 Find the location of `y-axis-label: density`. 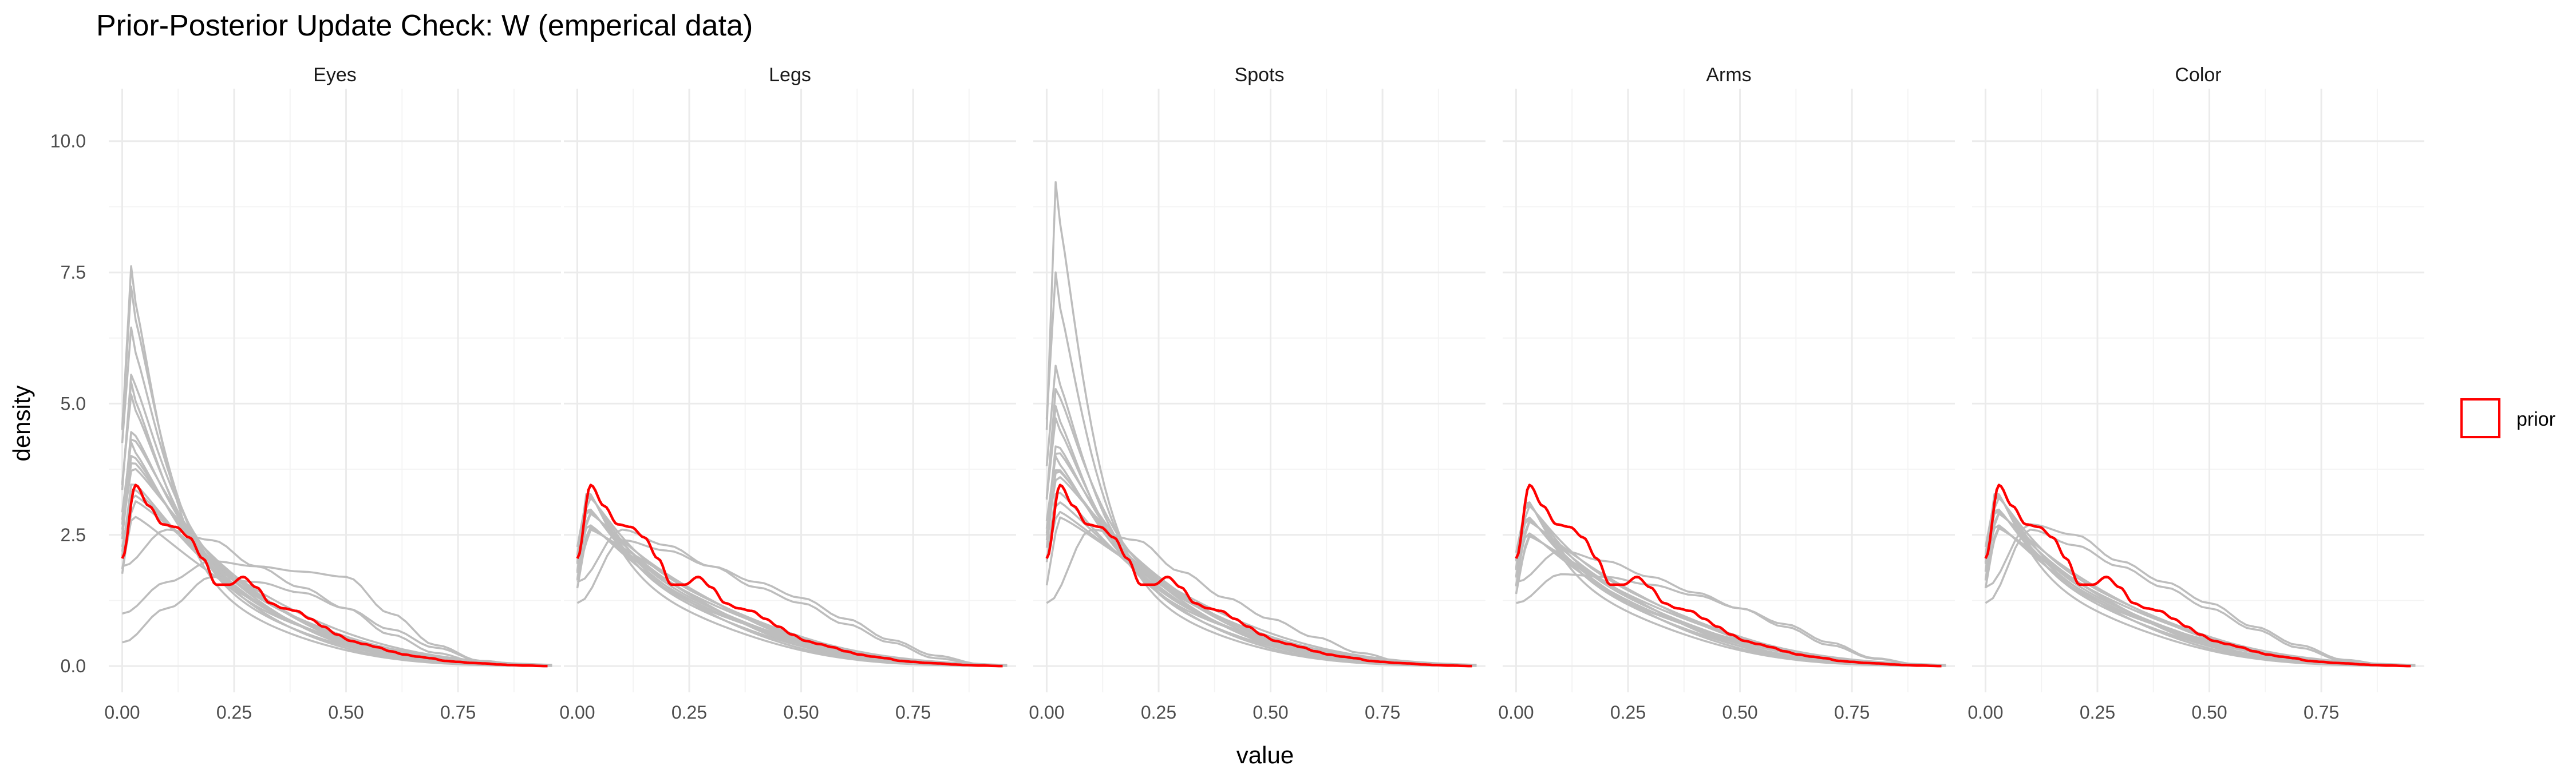

y-axis-label: density is located at coordinates (21, 423).